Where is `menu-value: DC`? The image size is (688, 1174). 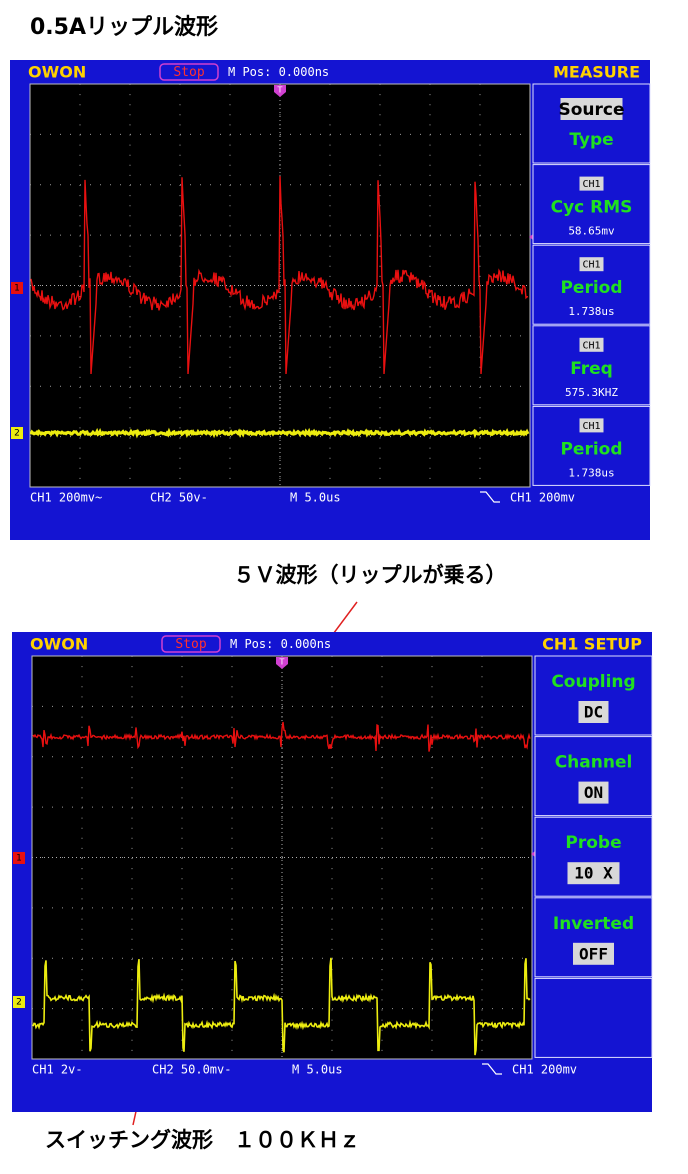 menu-value: DC is located at coordinates (593, 712).